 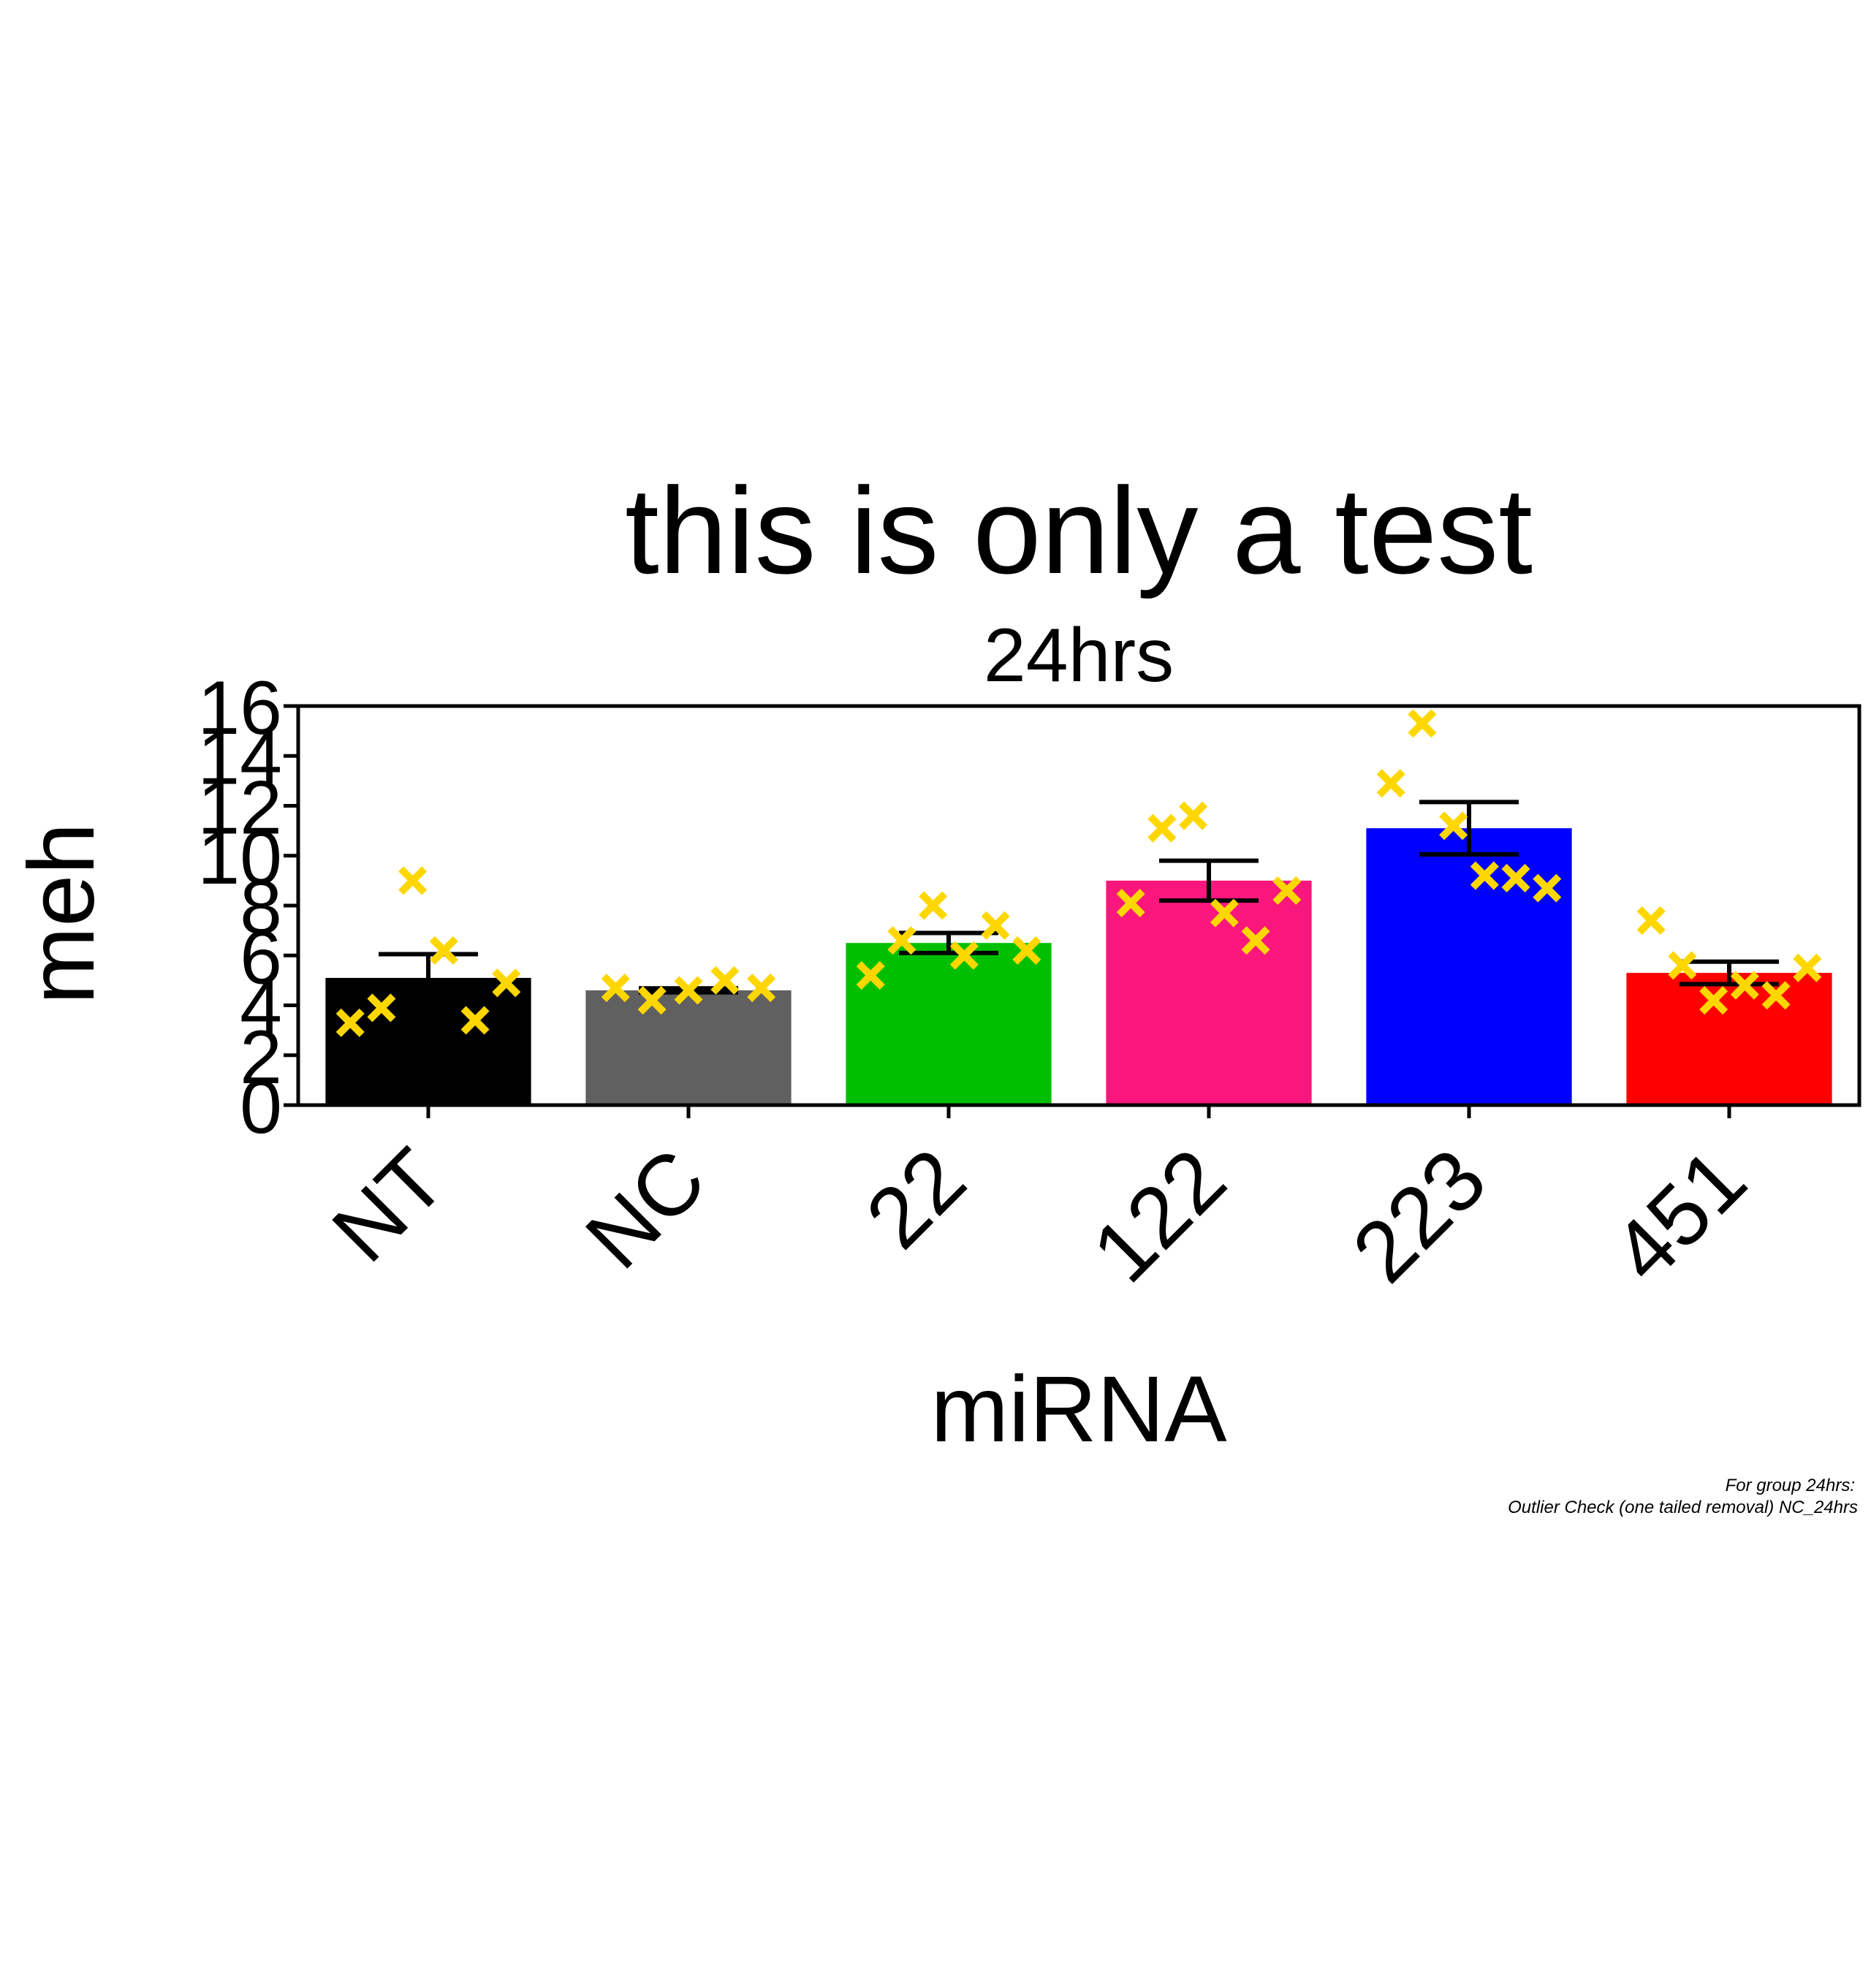 I want to click on x-tick-label-22: 22, so click(x=916, y=1199).